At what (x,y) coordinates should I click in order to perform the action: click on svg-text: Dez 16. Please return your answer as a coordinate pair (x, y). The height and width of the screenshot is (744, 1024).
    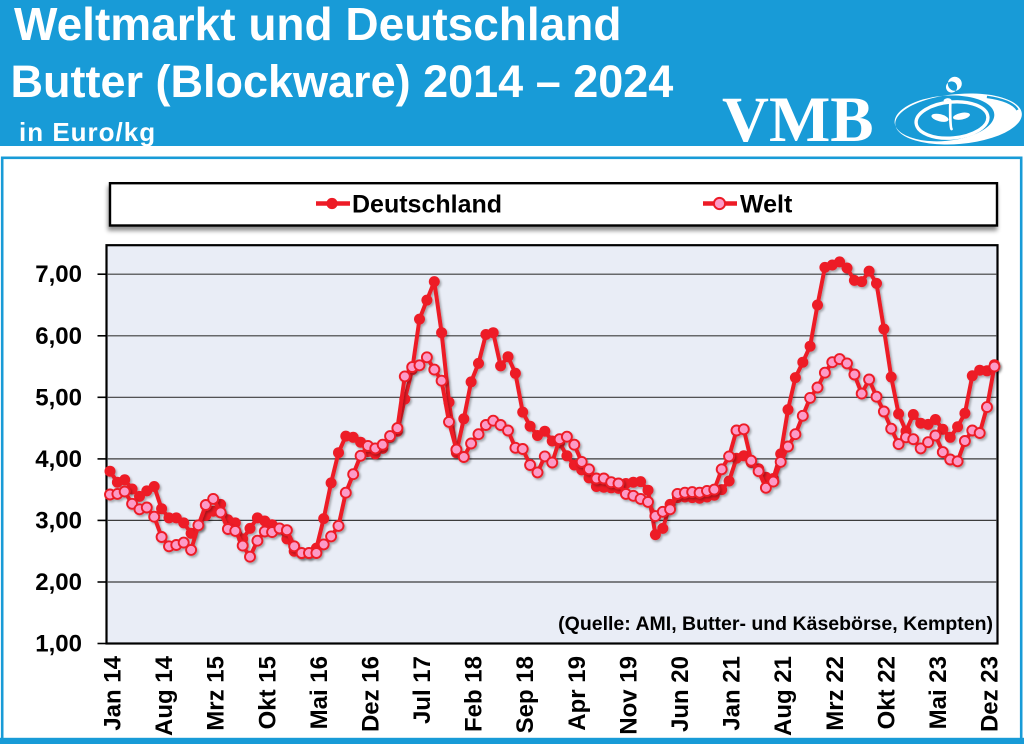
    Looking at the image, I should click on (370, 694).